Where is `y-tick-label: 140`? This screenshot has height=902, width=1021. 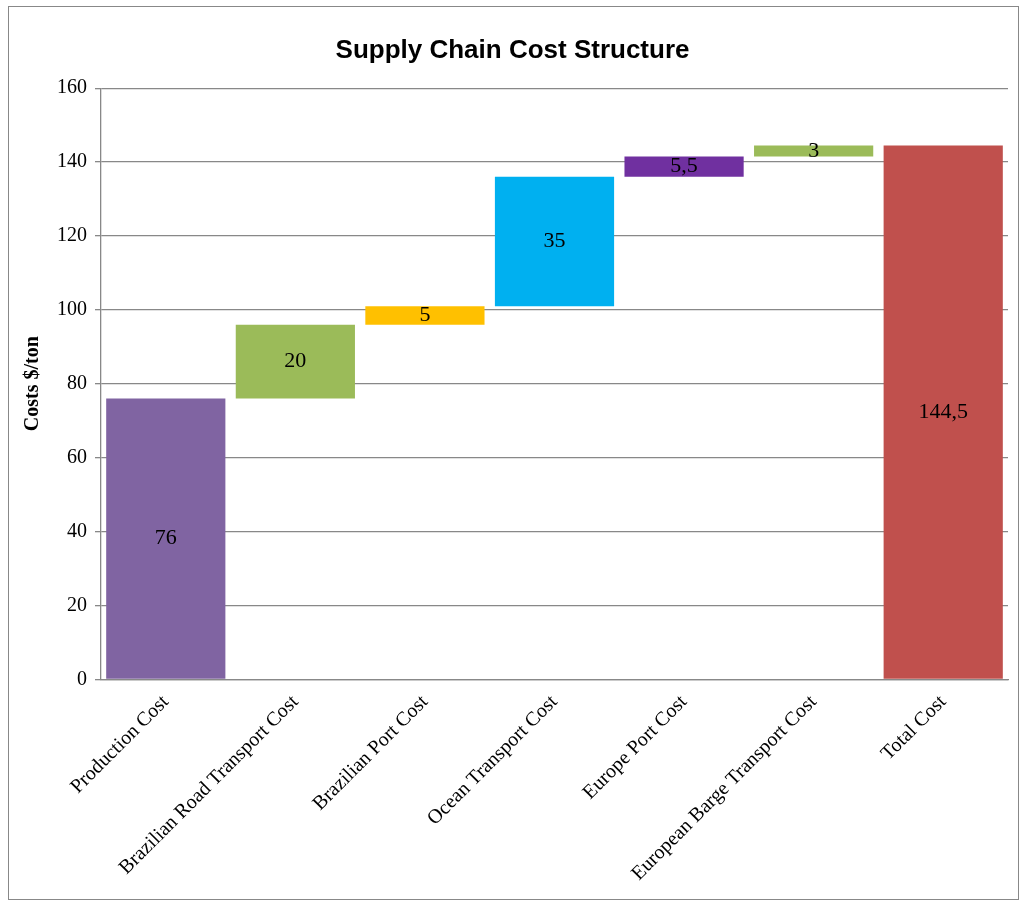 y-tick-label: 140 is located at coordinates (72, 160).